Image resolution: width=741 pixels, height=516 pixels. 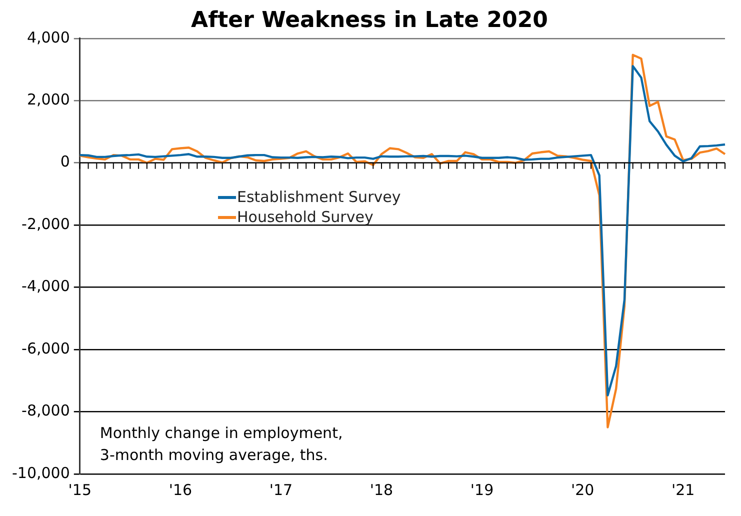 I want to click on x-tick-label: '21, so click(x=683, y=489).